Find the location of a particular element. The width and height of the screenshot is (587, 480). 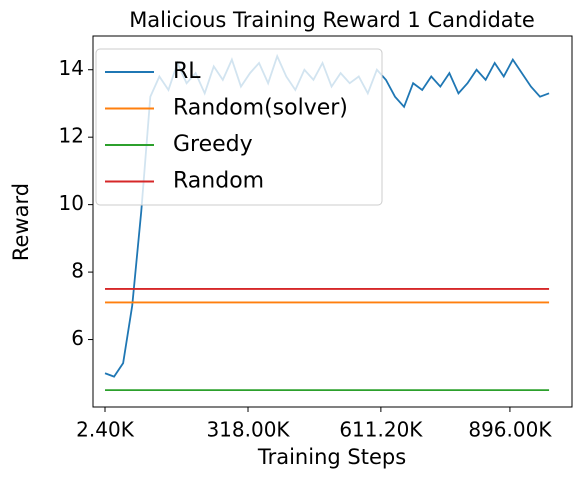

chart-title: Malicious Training Reward 1 Candidate is located at coordinates (332, 20).